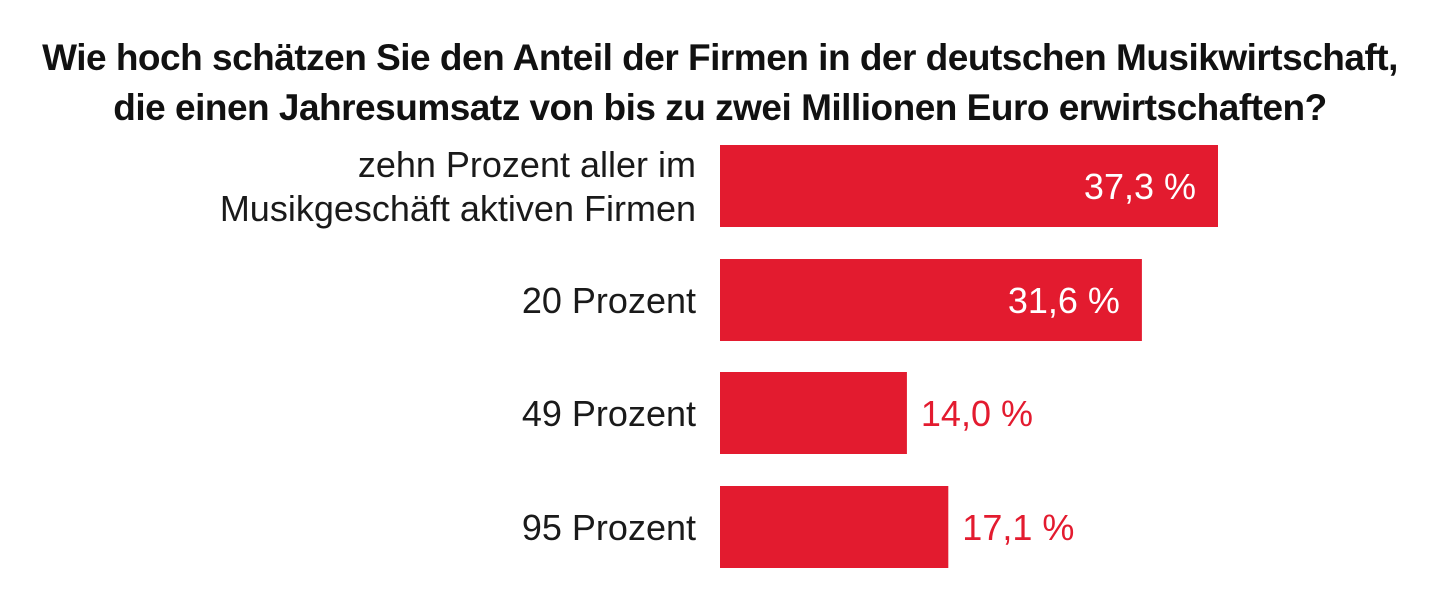 The image size is (1440, 595). I want to click on category-label-4: 95 Prozent, so click(609, 527).